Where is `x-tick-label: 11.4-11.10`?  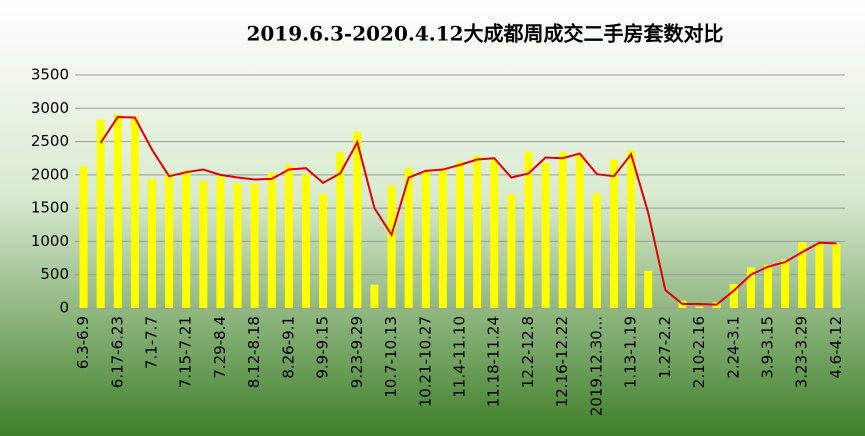
x-tick-label: 11.4-11.10 is located at coordinates (460, 357).